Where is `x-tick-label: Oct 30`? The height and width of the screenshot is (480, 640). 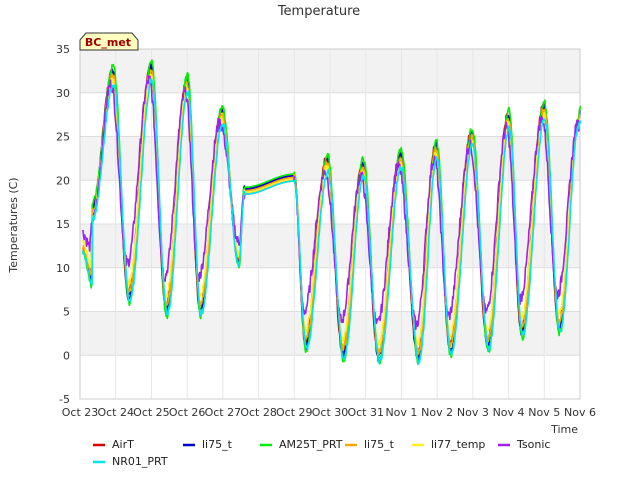
x-tick-label: Oct 30 is located at coordinates (330, 412).